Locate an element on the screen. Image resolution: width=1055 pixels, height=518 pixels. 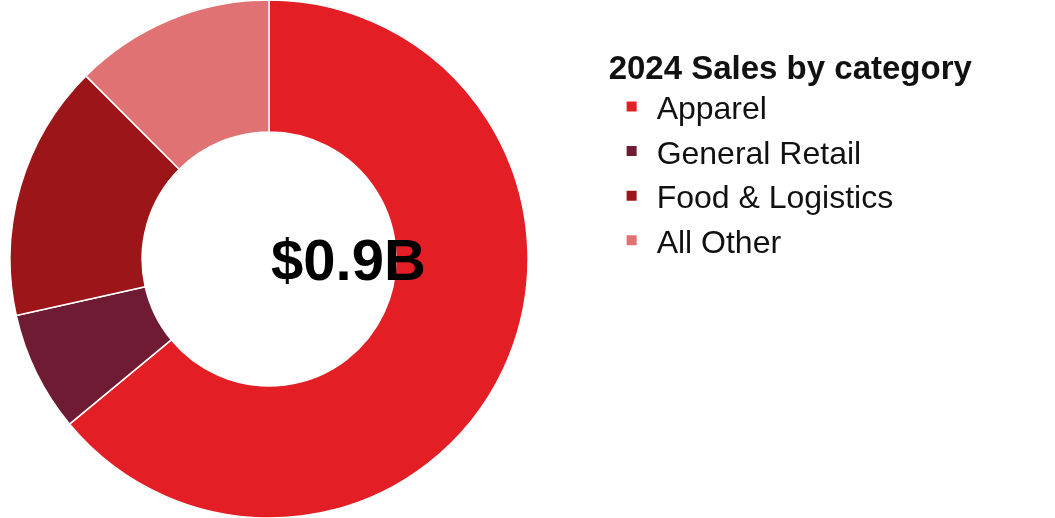
legend-label: All Other is located at coordinates (719, 241).